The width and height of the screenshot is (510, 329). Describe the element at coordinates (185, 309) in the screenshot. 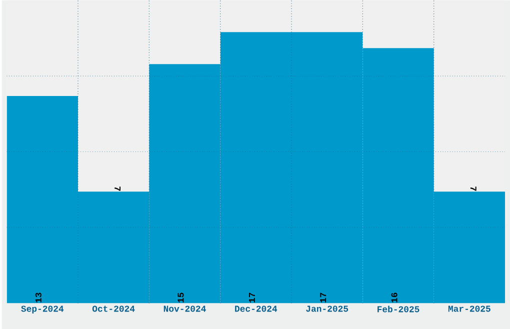

I see `x-tick-label: Nov-2024` at that location.